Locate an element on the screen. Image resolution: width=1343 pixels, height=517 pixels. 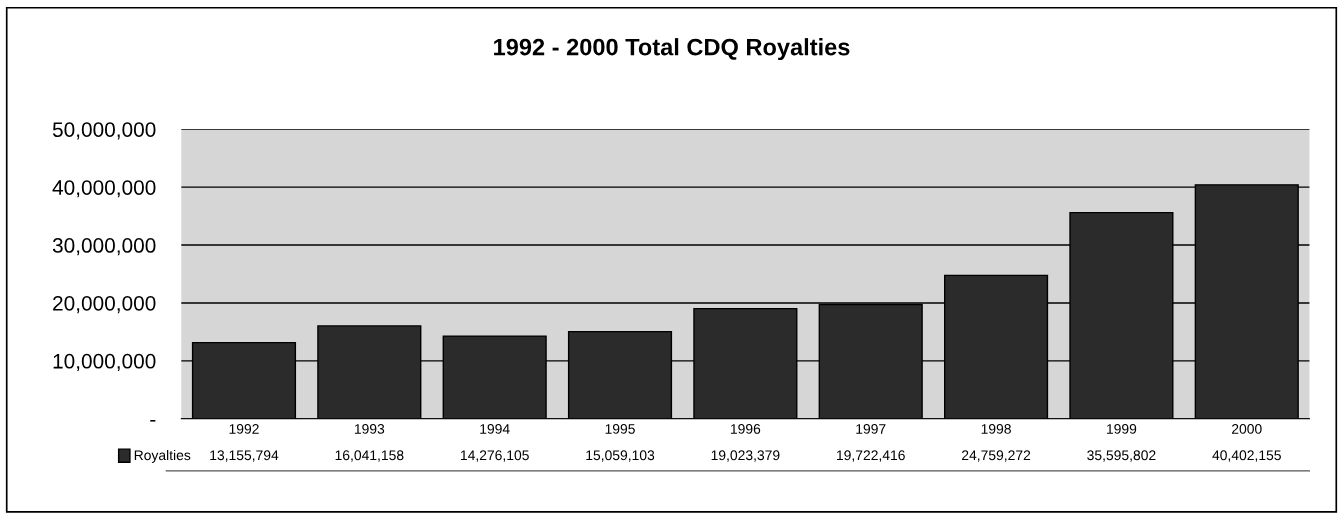
chart-title: 1992 - 2000 Total CDQ Royalties is located at coordinates (672, 49).